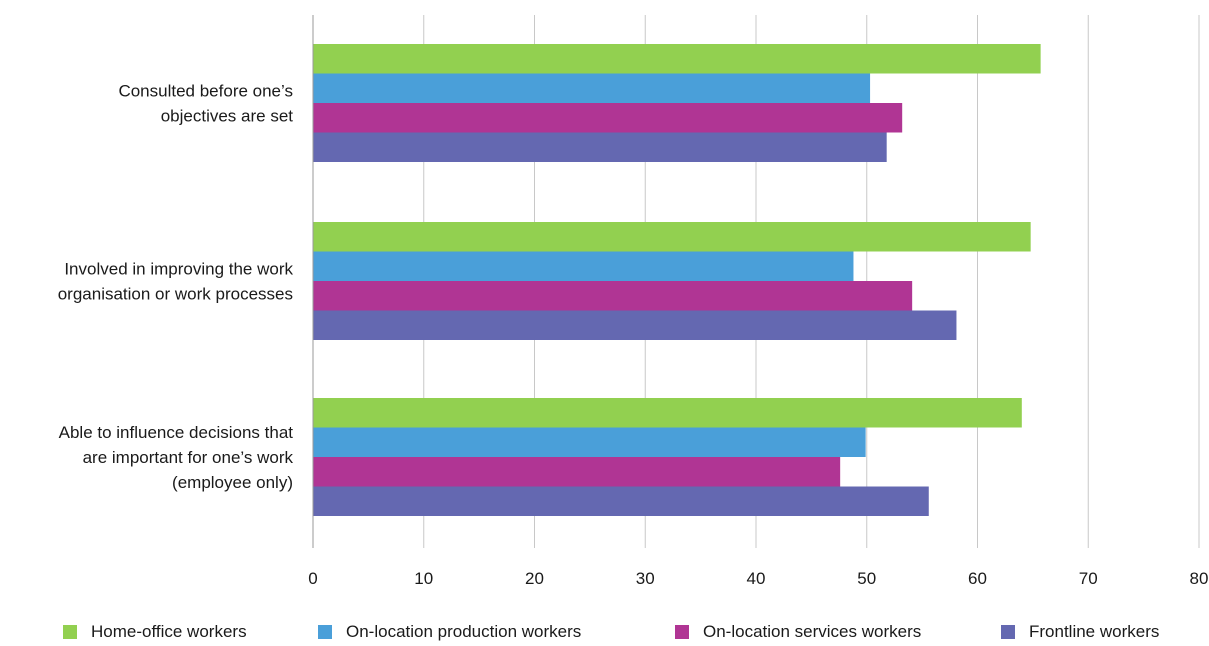 The image size is (1209, 646). Describe the element at coordinates (1088, 578) in the screenshot. I see `x-tick-label: 70` at that location.